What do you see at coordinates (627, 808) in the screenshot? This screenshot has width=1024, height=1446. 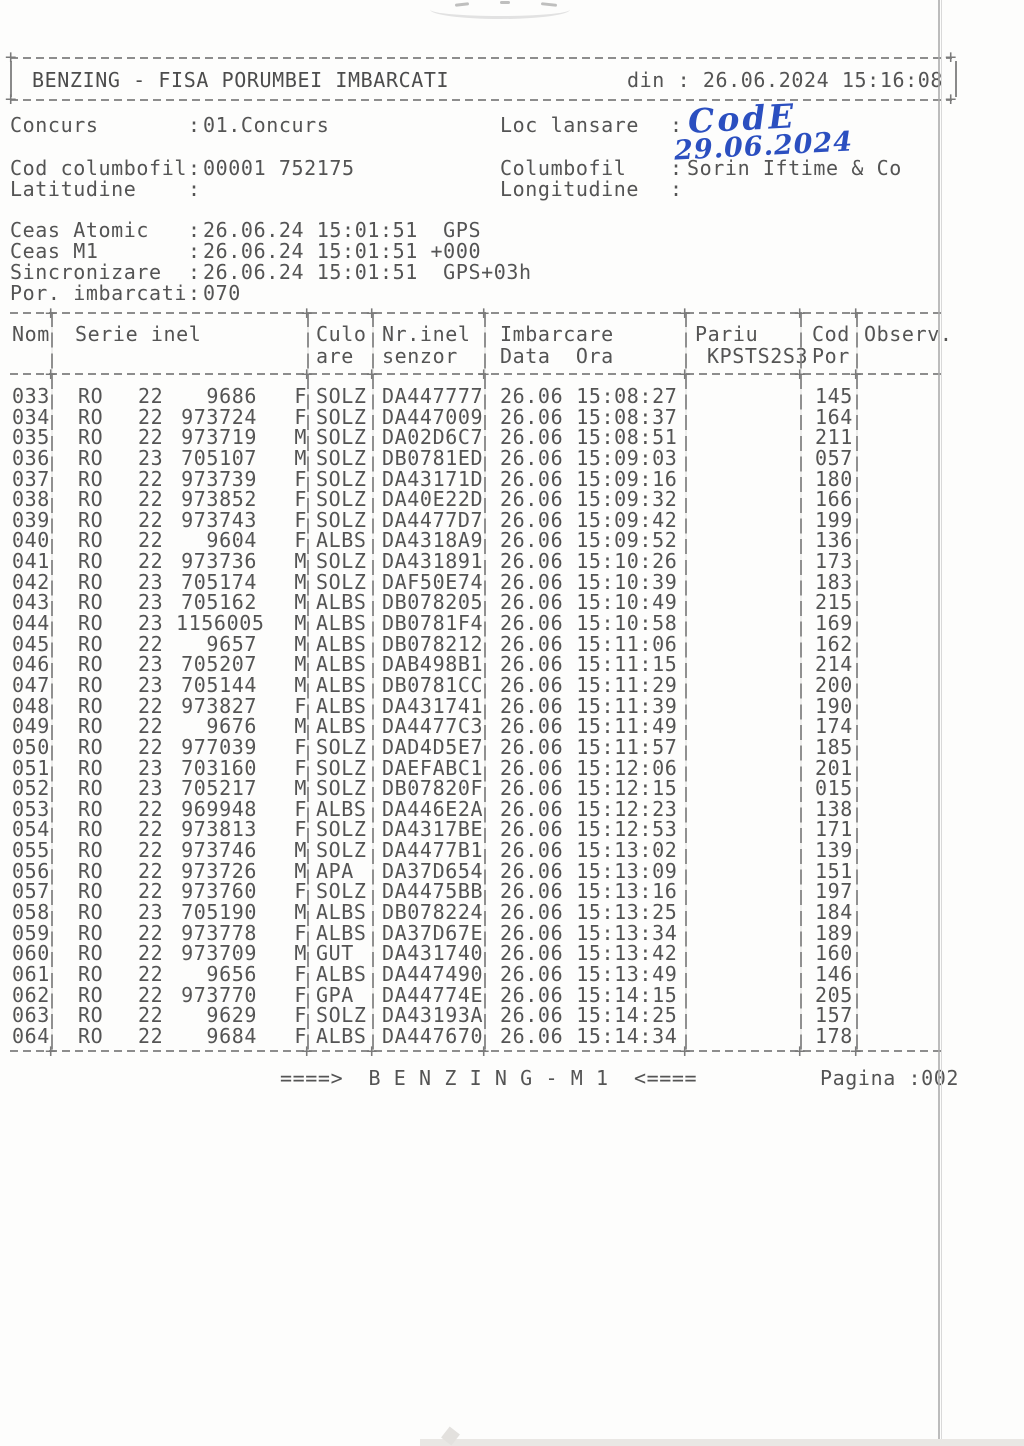 I see `row-imbarcare-time: 15:12:23` at bounding box center [627, 808].